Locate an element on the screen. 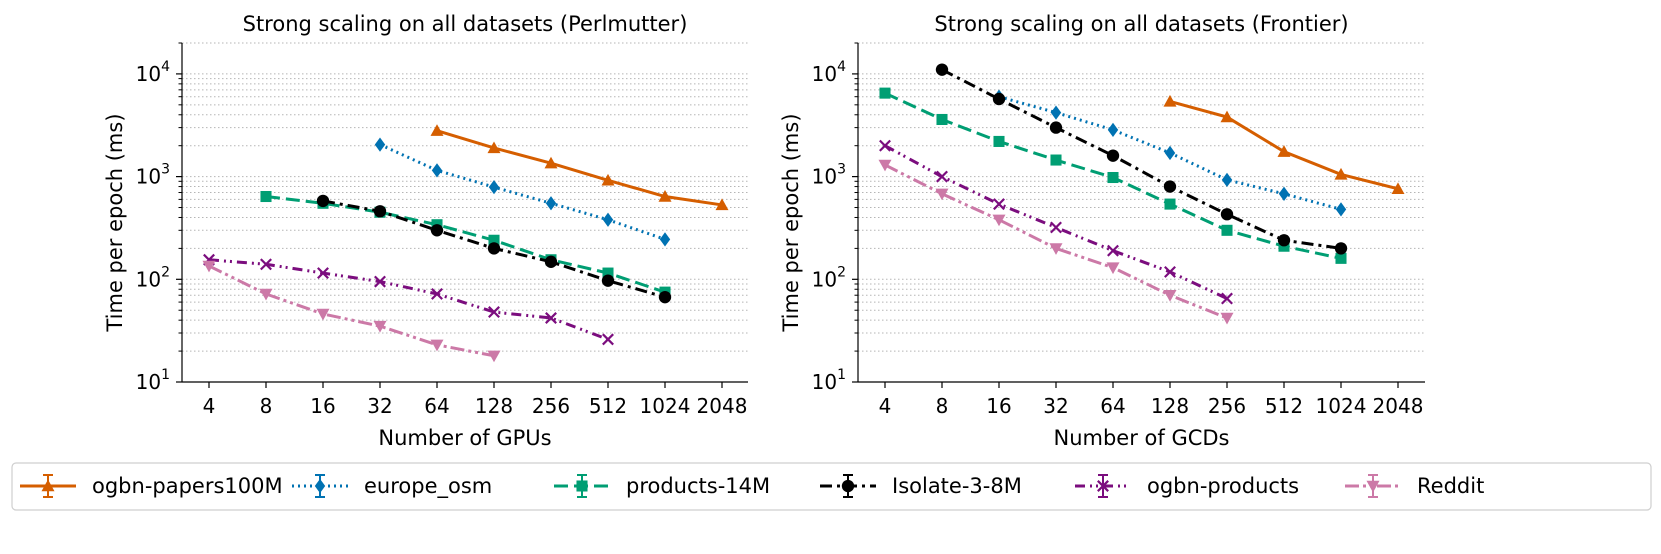  legend-item-products-14m: products-14M is located at coordinates (662, 486).